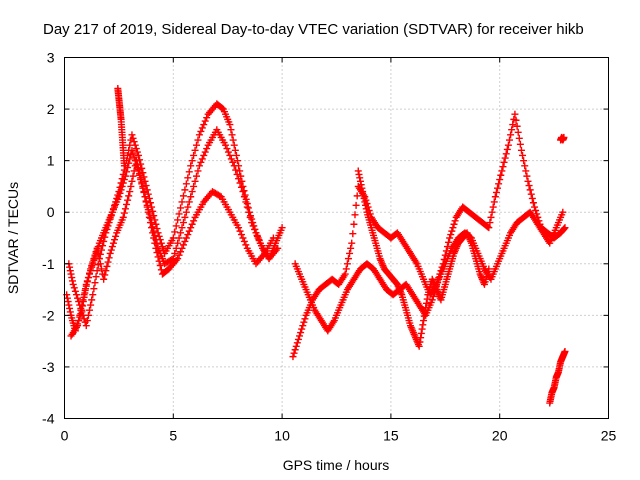 The image size is (640, 480). What do you see at coordinates (173, 228) in the screenshot?
I see `series-trace-b` at bounding box center [173, 228].